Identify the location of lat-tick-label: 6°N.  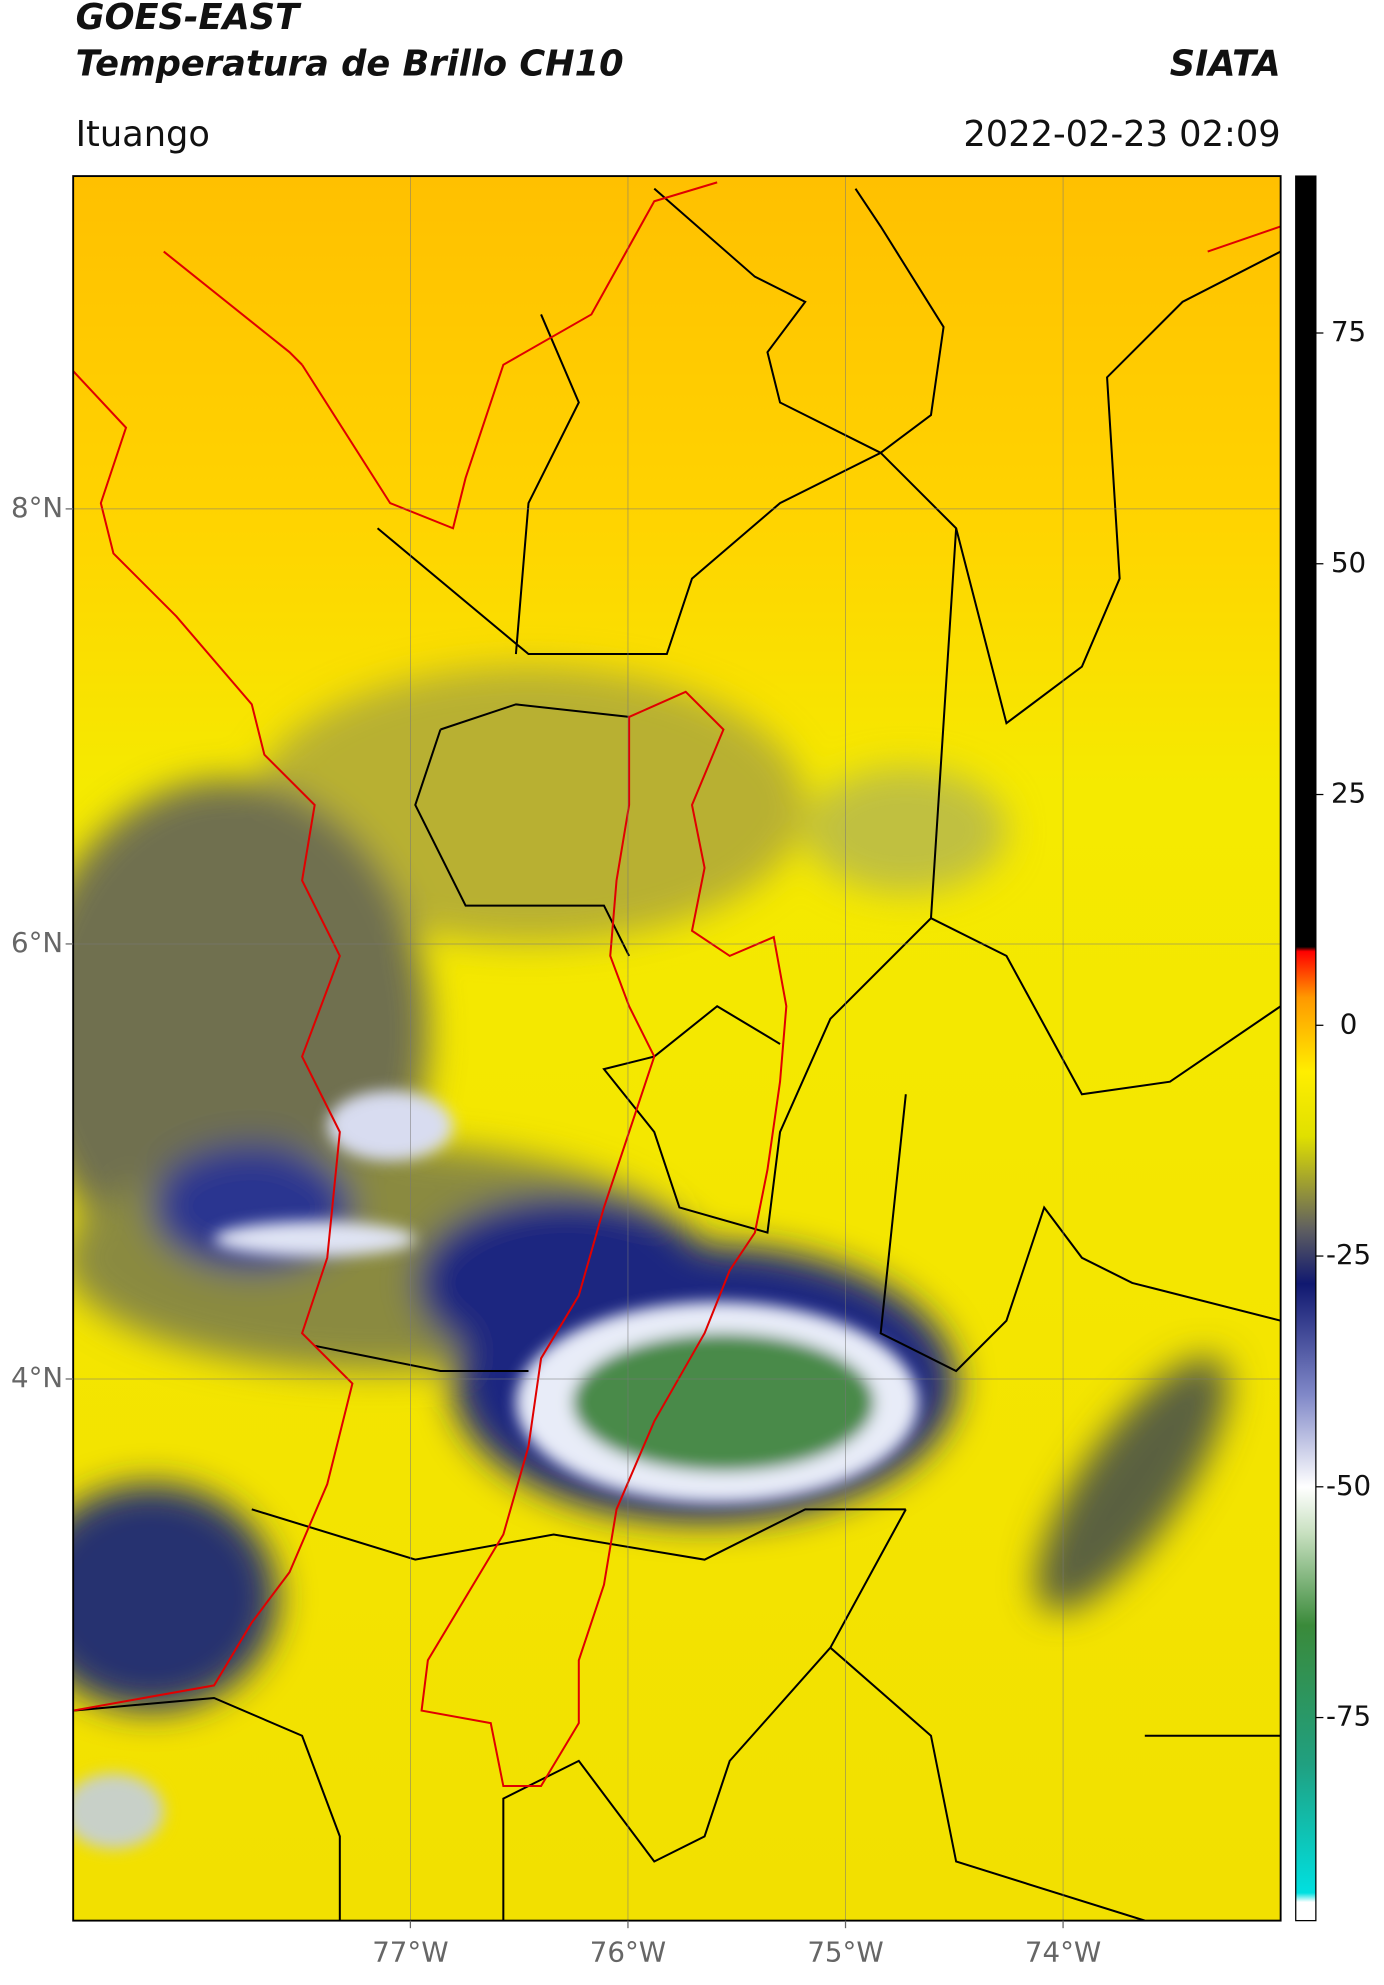
(37, 942).